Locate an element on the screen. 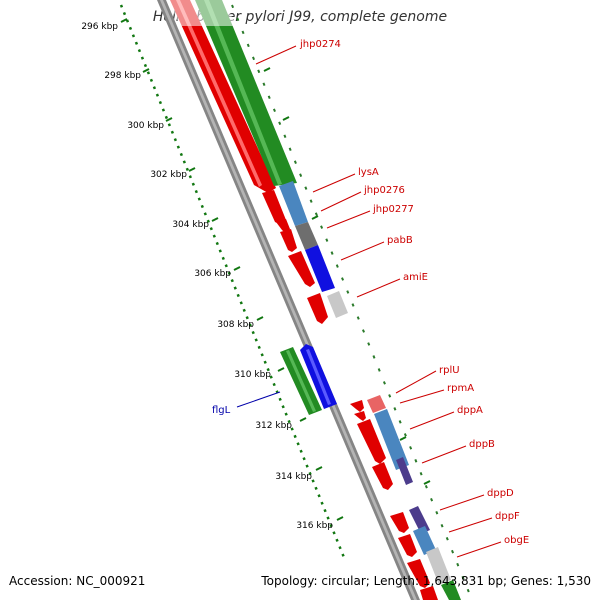  green-strand-long is located at coordinates (246, 93).